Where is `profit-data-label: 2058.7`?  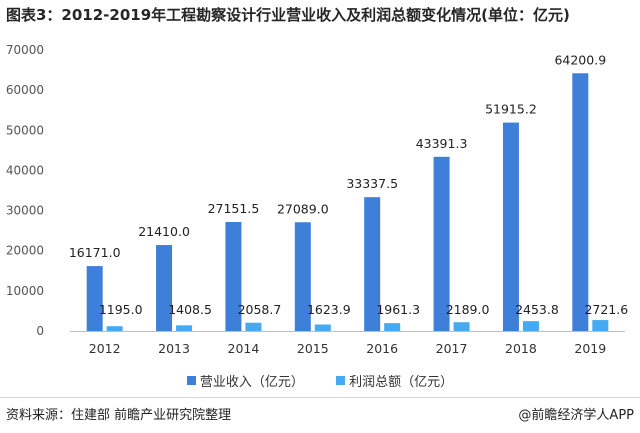 profit-data-label: 2058.7 is located at coordinates (260, 309).